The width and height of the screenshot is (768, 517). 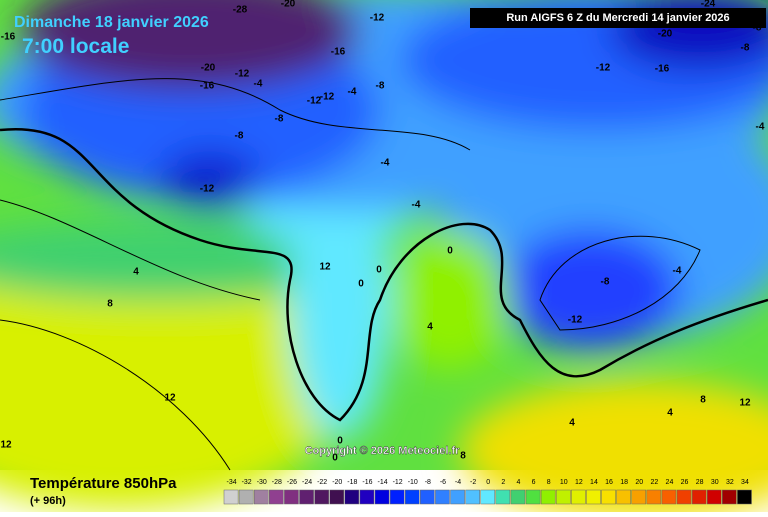 I want to click on legend-label: -4, so click(x=458, y=482).